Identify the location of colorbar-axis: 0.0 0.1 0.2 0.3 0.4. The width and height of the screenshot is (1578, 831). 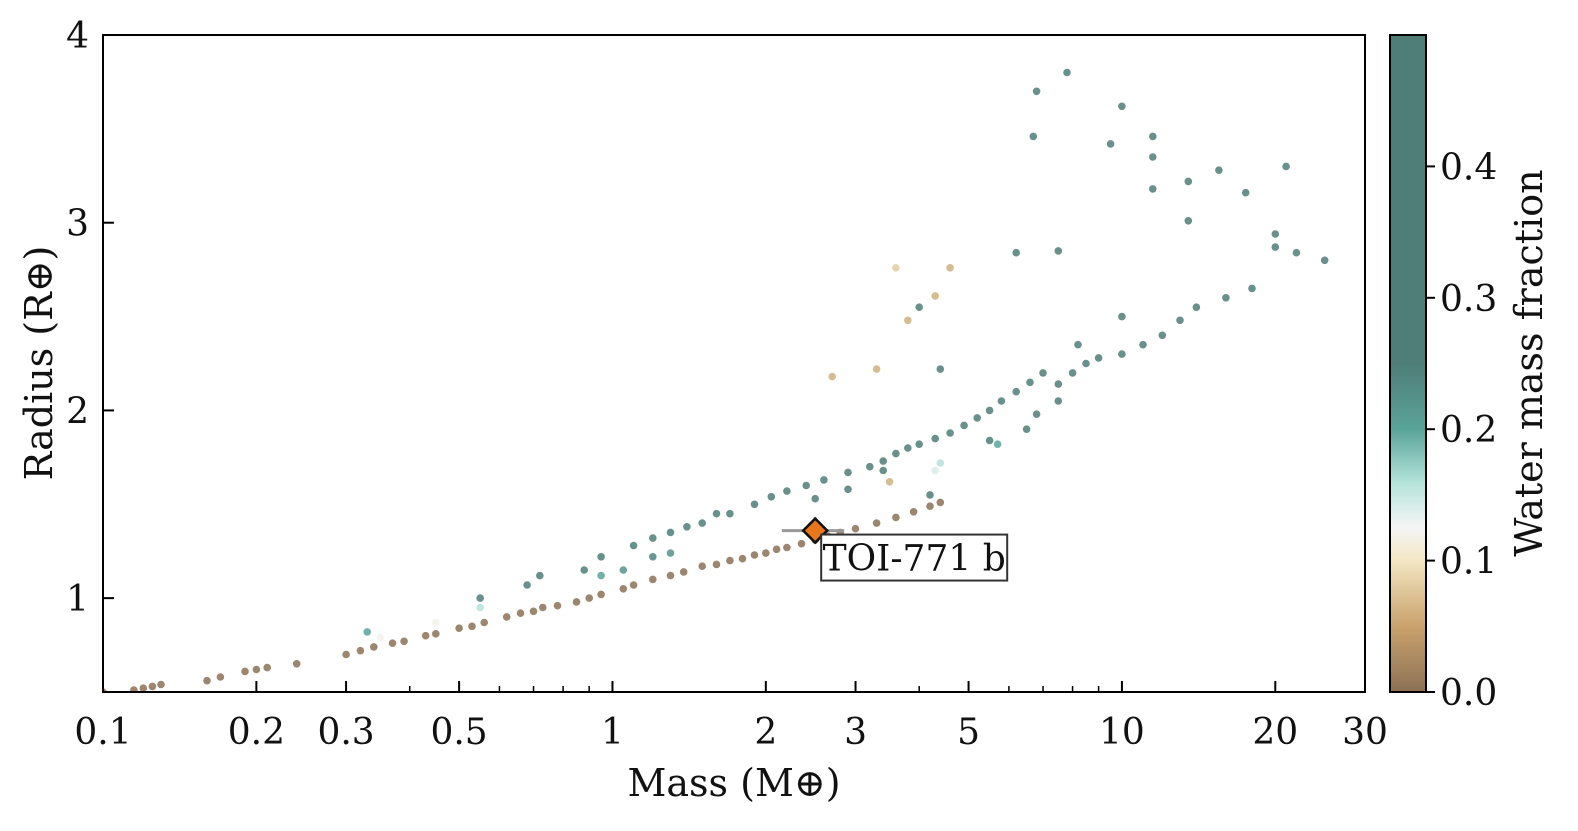
(1461, 430).